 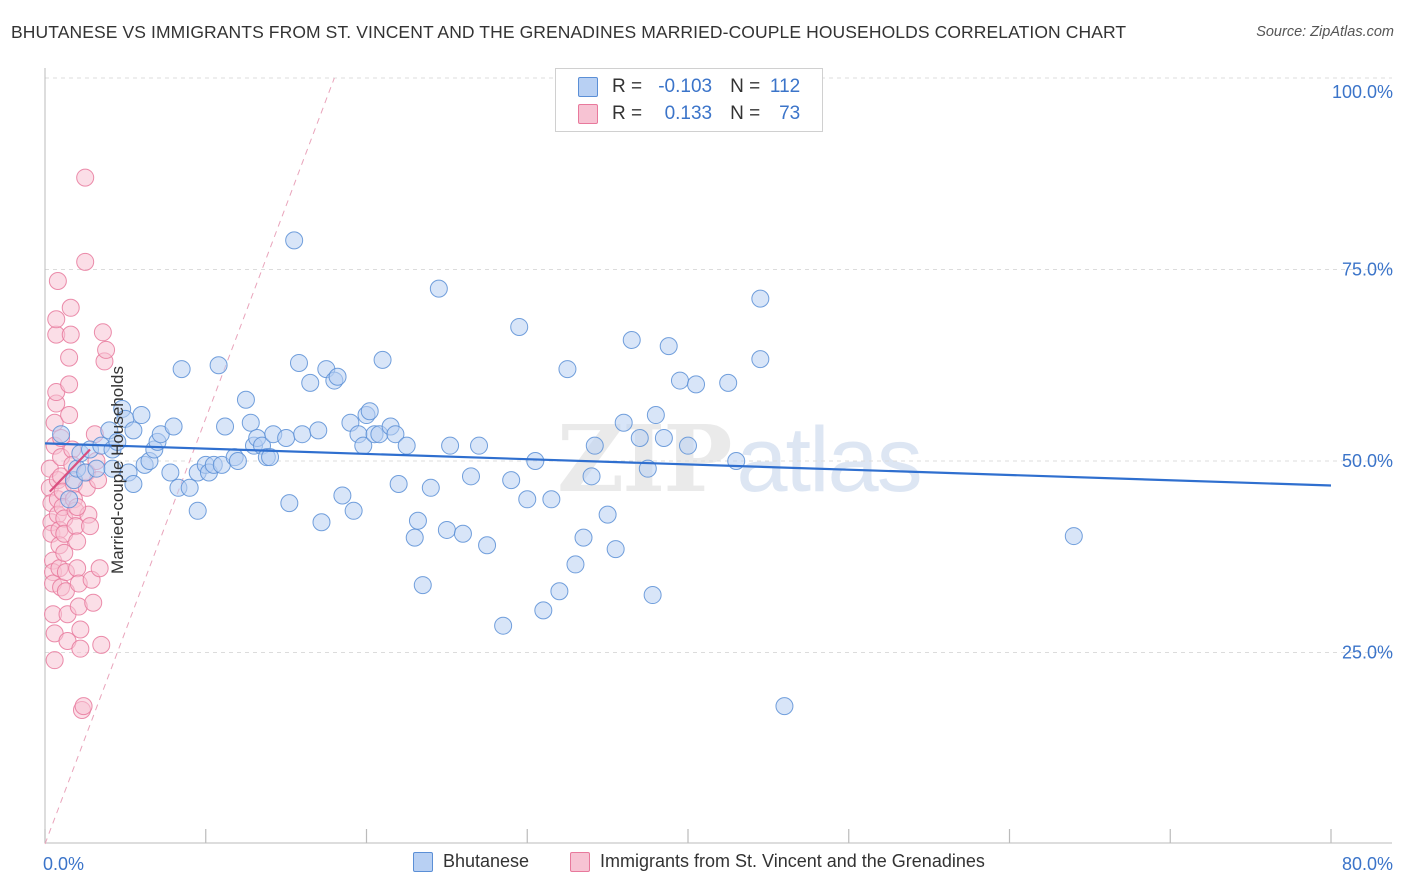 I want to click on legend-blue-r: -0.103, so click(x=685, y=86).